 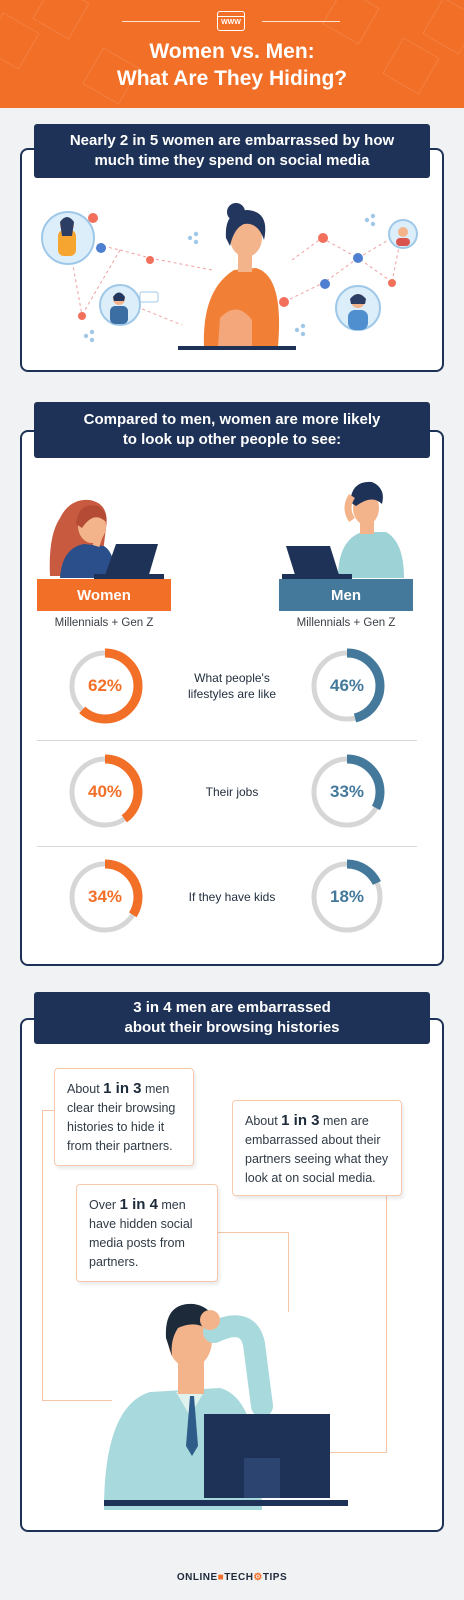 I want to click on woman-laptop-illustration, so click(x=106, y=539).